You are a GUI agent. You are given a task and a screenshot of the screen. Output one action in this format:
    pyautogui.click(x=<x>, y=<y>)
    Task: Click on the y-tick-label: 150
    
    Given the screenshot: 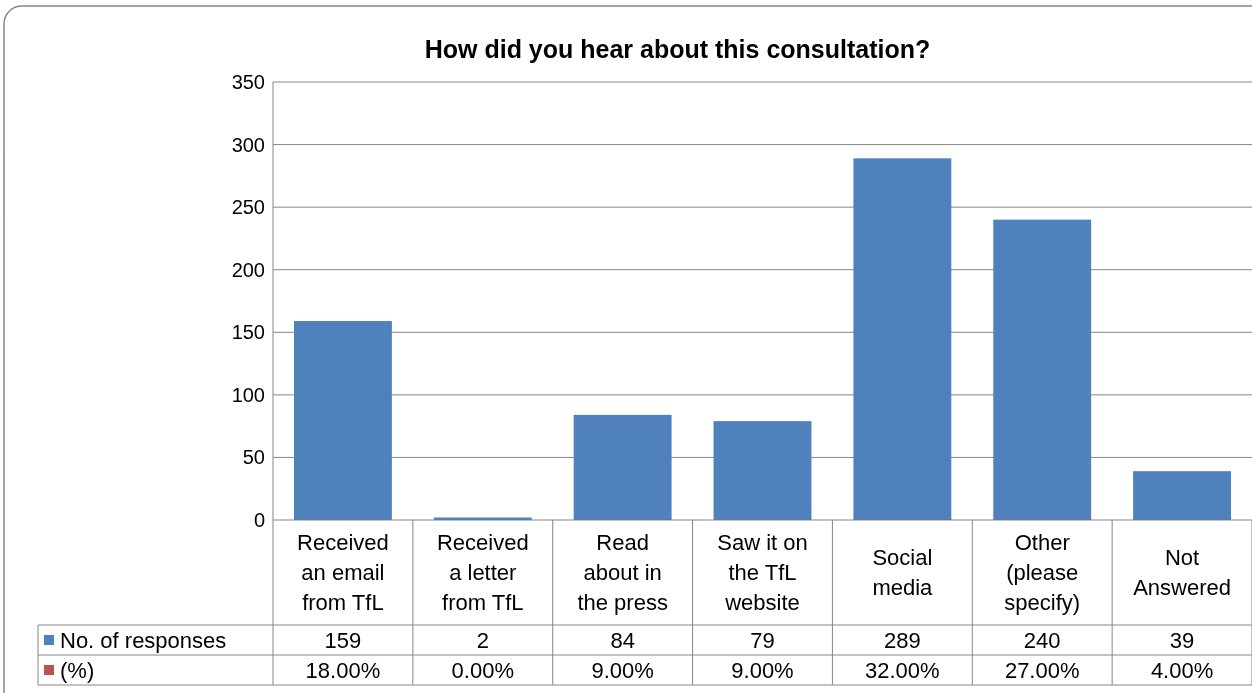 What is the action you would take?
    pyautogui.click(x=248, y=332)
    